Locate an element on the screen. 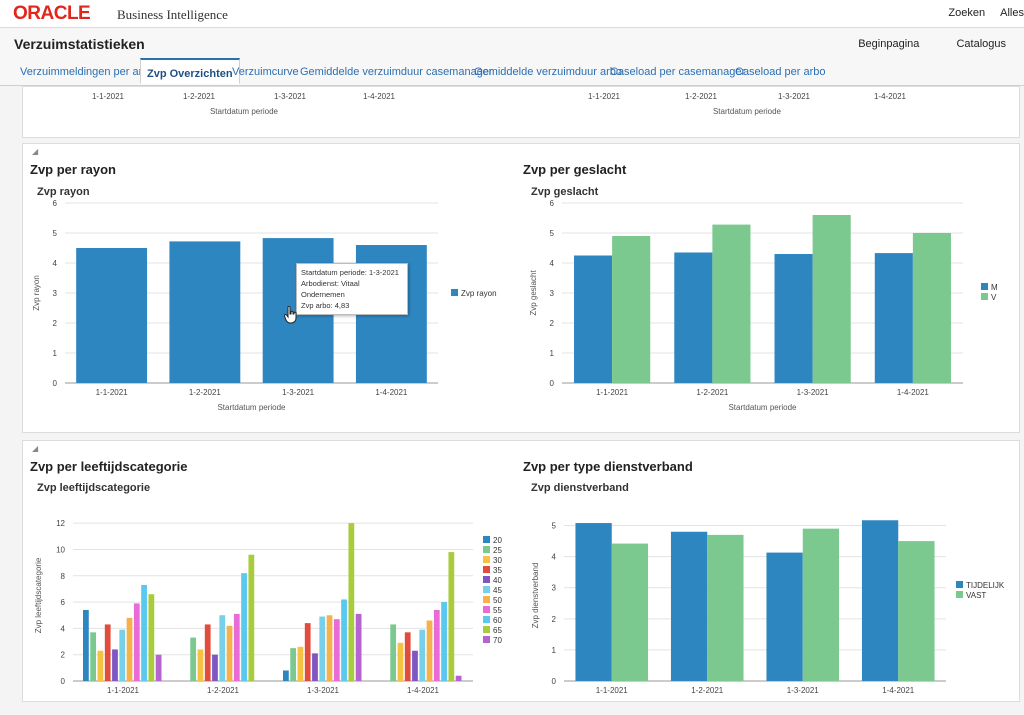  tab-verzuimmeldingen-per-arbo: Verzuimmeldingen per arbo is located at coordinates (87, 72).